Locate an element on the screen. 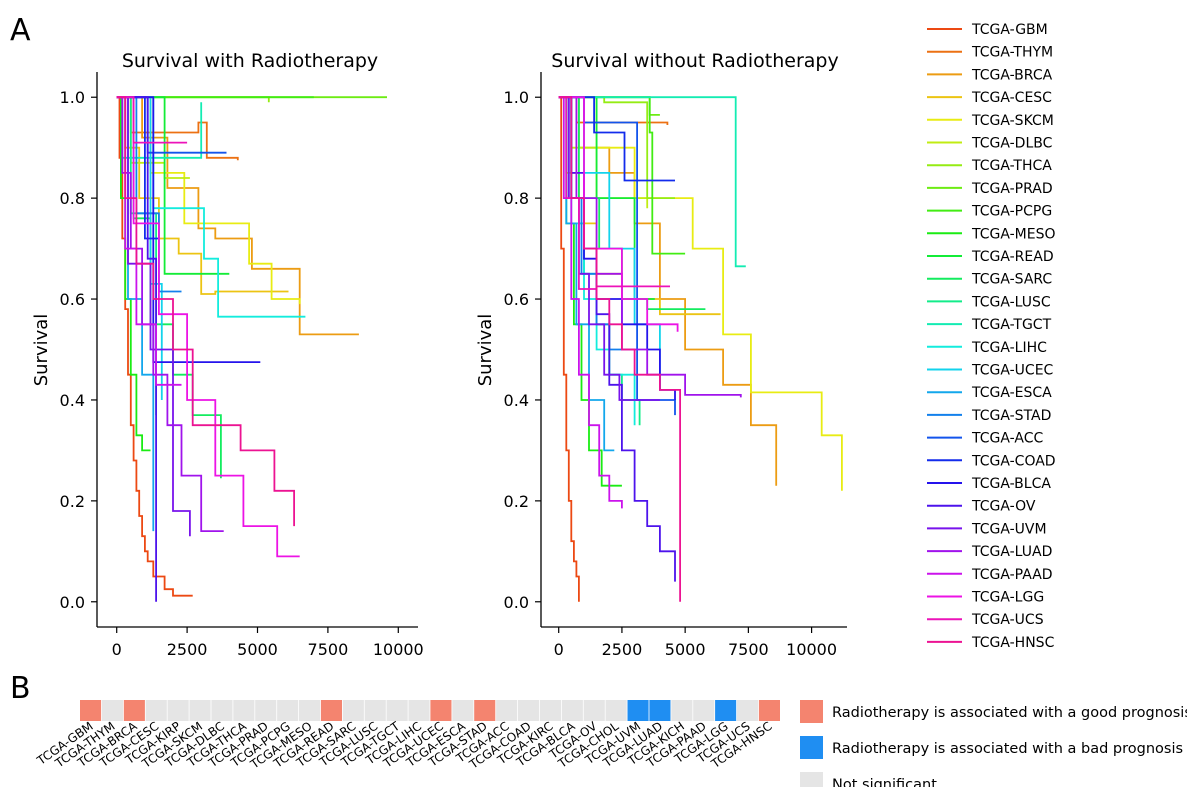 The height and width of the screenshot is (787, 1187). panel-label-b: B is located at coordinates (20, 688).